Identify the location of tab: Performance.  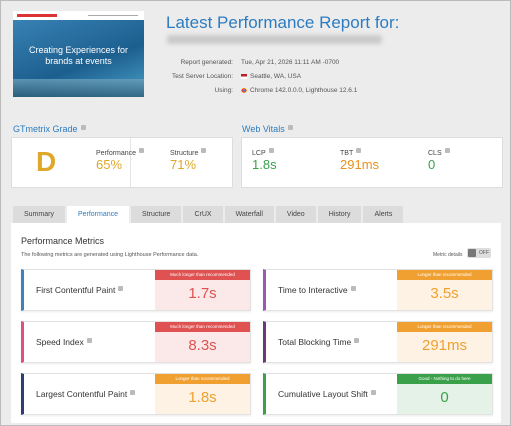
(98, 214).